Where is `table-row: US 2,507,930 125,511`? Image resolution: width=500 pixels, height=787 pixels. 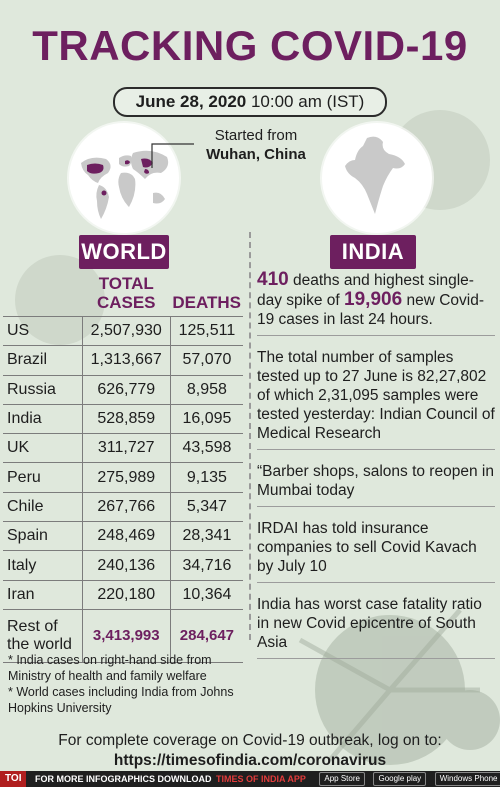 table-row: US 2,507,930 125,511 is located at coordinates (123, 330).